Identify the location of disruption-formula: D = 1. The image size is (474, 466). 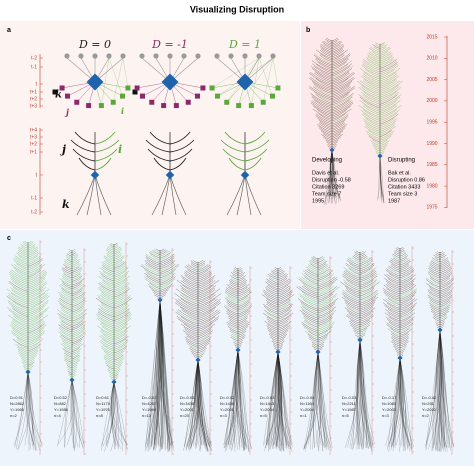
(244, 44).